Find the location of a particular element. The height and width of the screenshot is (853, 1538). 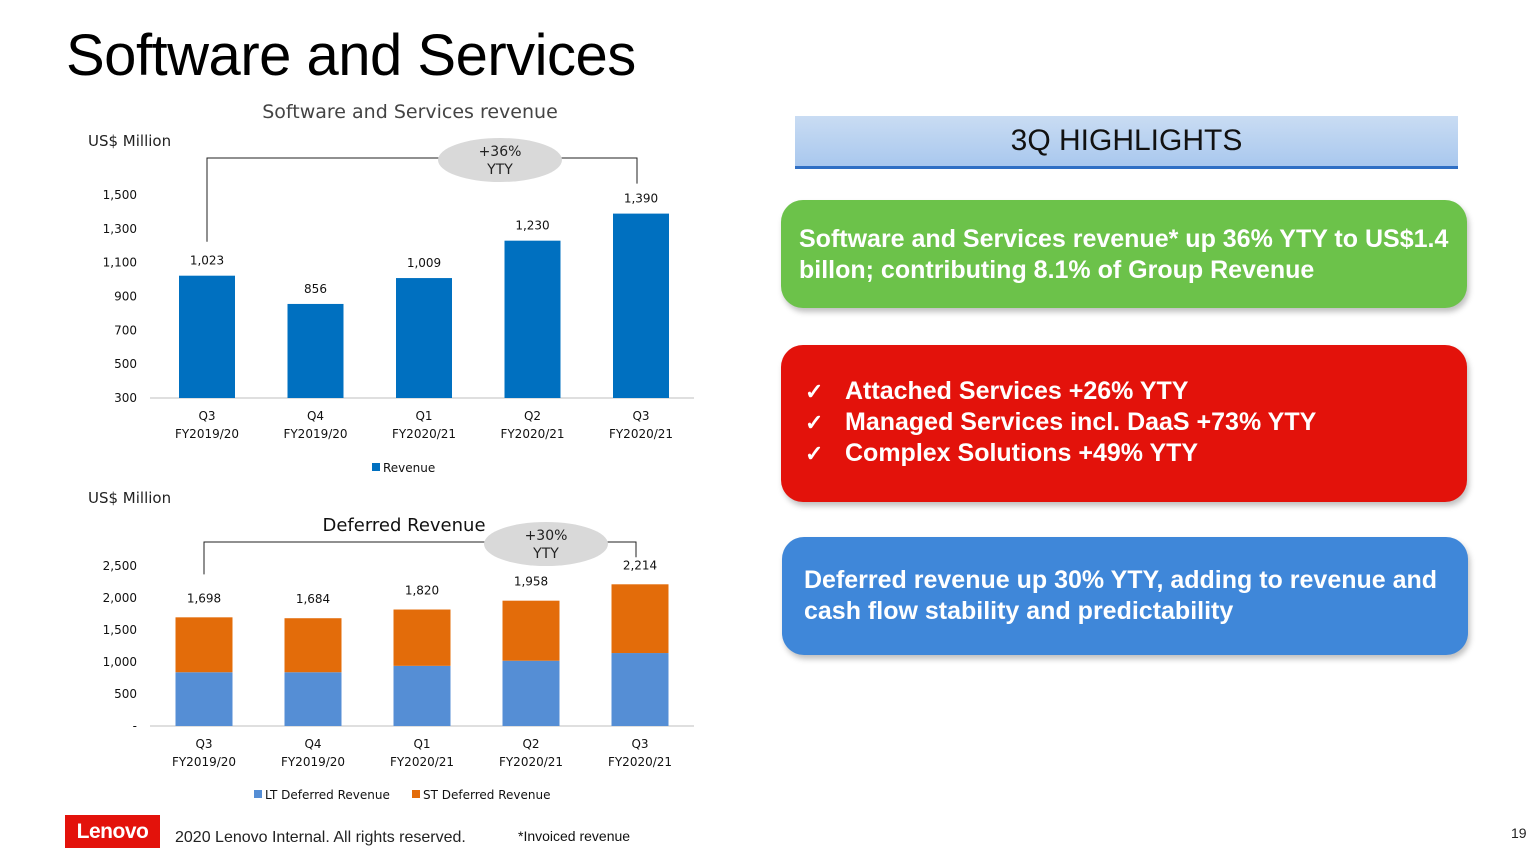

page-number: 19 is located at coordinates (1519, 833).